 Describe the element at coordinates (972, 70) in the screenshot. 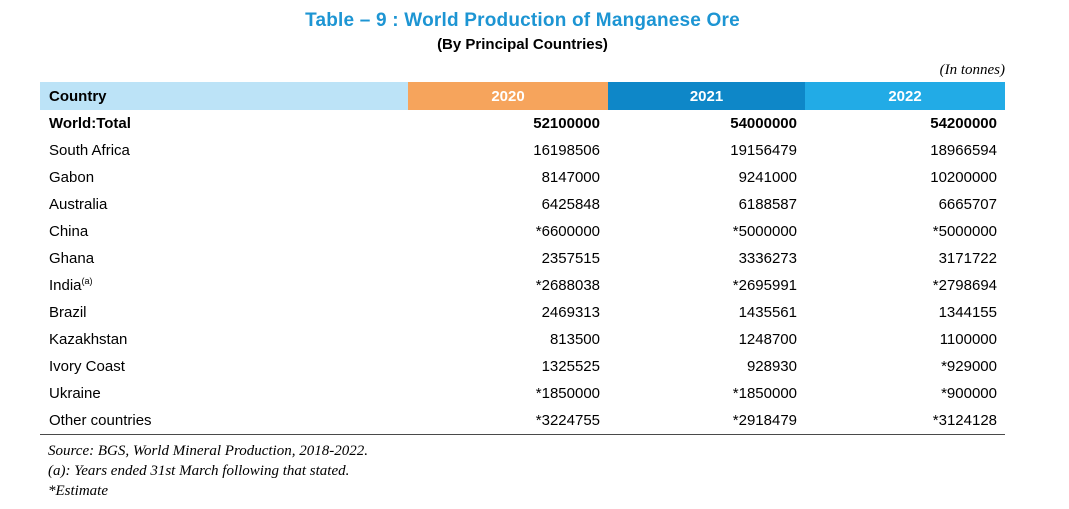

I see `unit-note: (In tonnes)` at that location.